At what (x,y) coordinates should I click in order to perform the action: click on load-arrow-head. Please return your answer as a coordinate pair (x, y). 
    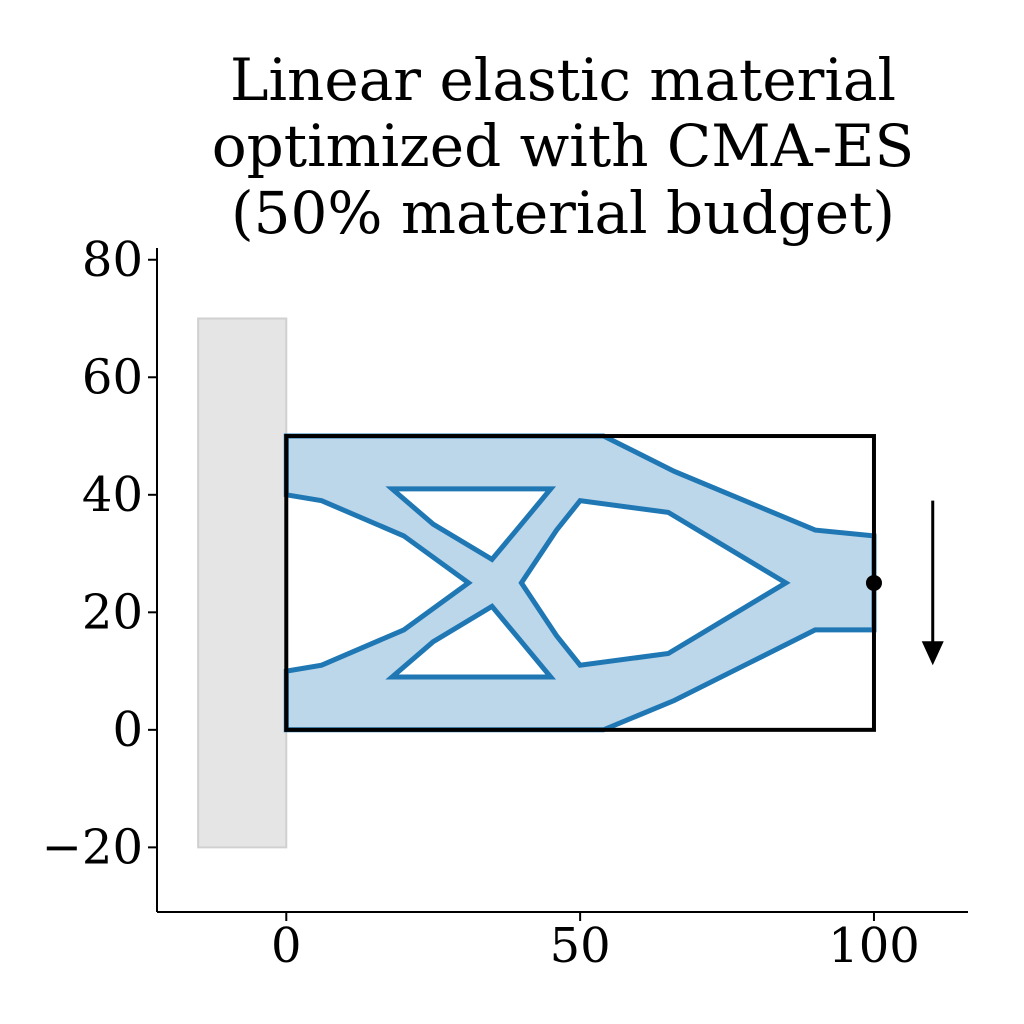
    Looking at the image, I should click on (932, 653).